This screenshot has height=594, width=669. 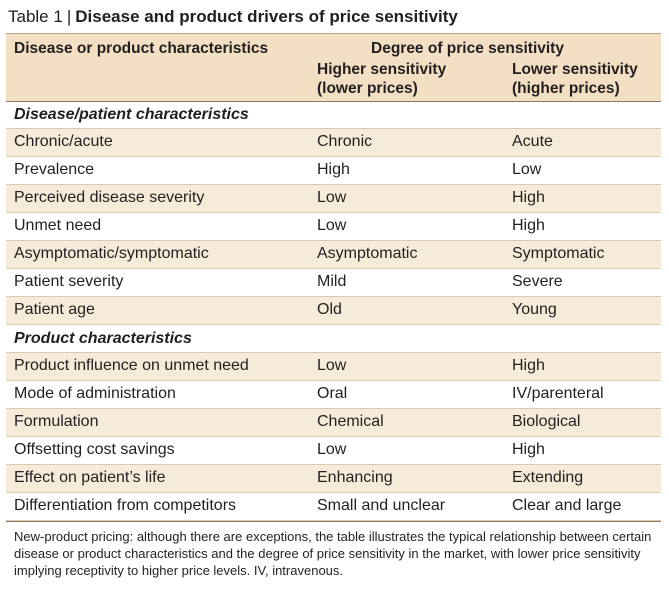 What do you see at coordinates (467, 48) in the screenshot?
I see `header-degree: Degree of price sensitivity` at bounding box center [467, 48].